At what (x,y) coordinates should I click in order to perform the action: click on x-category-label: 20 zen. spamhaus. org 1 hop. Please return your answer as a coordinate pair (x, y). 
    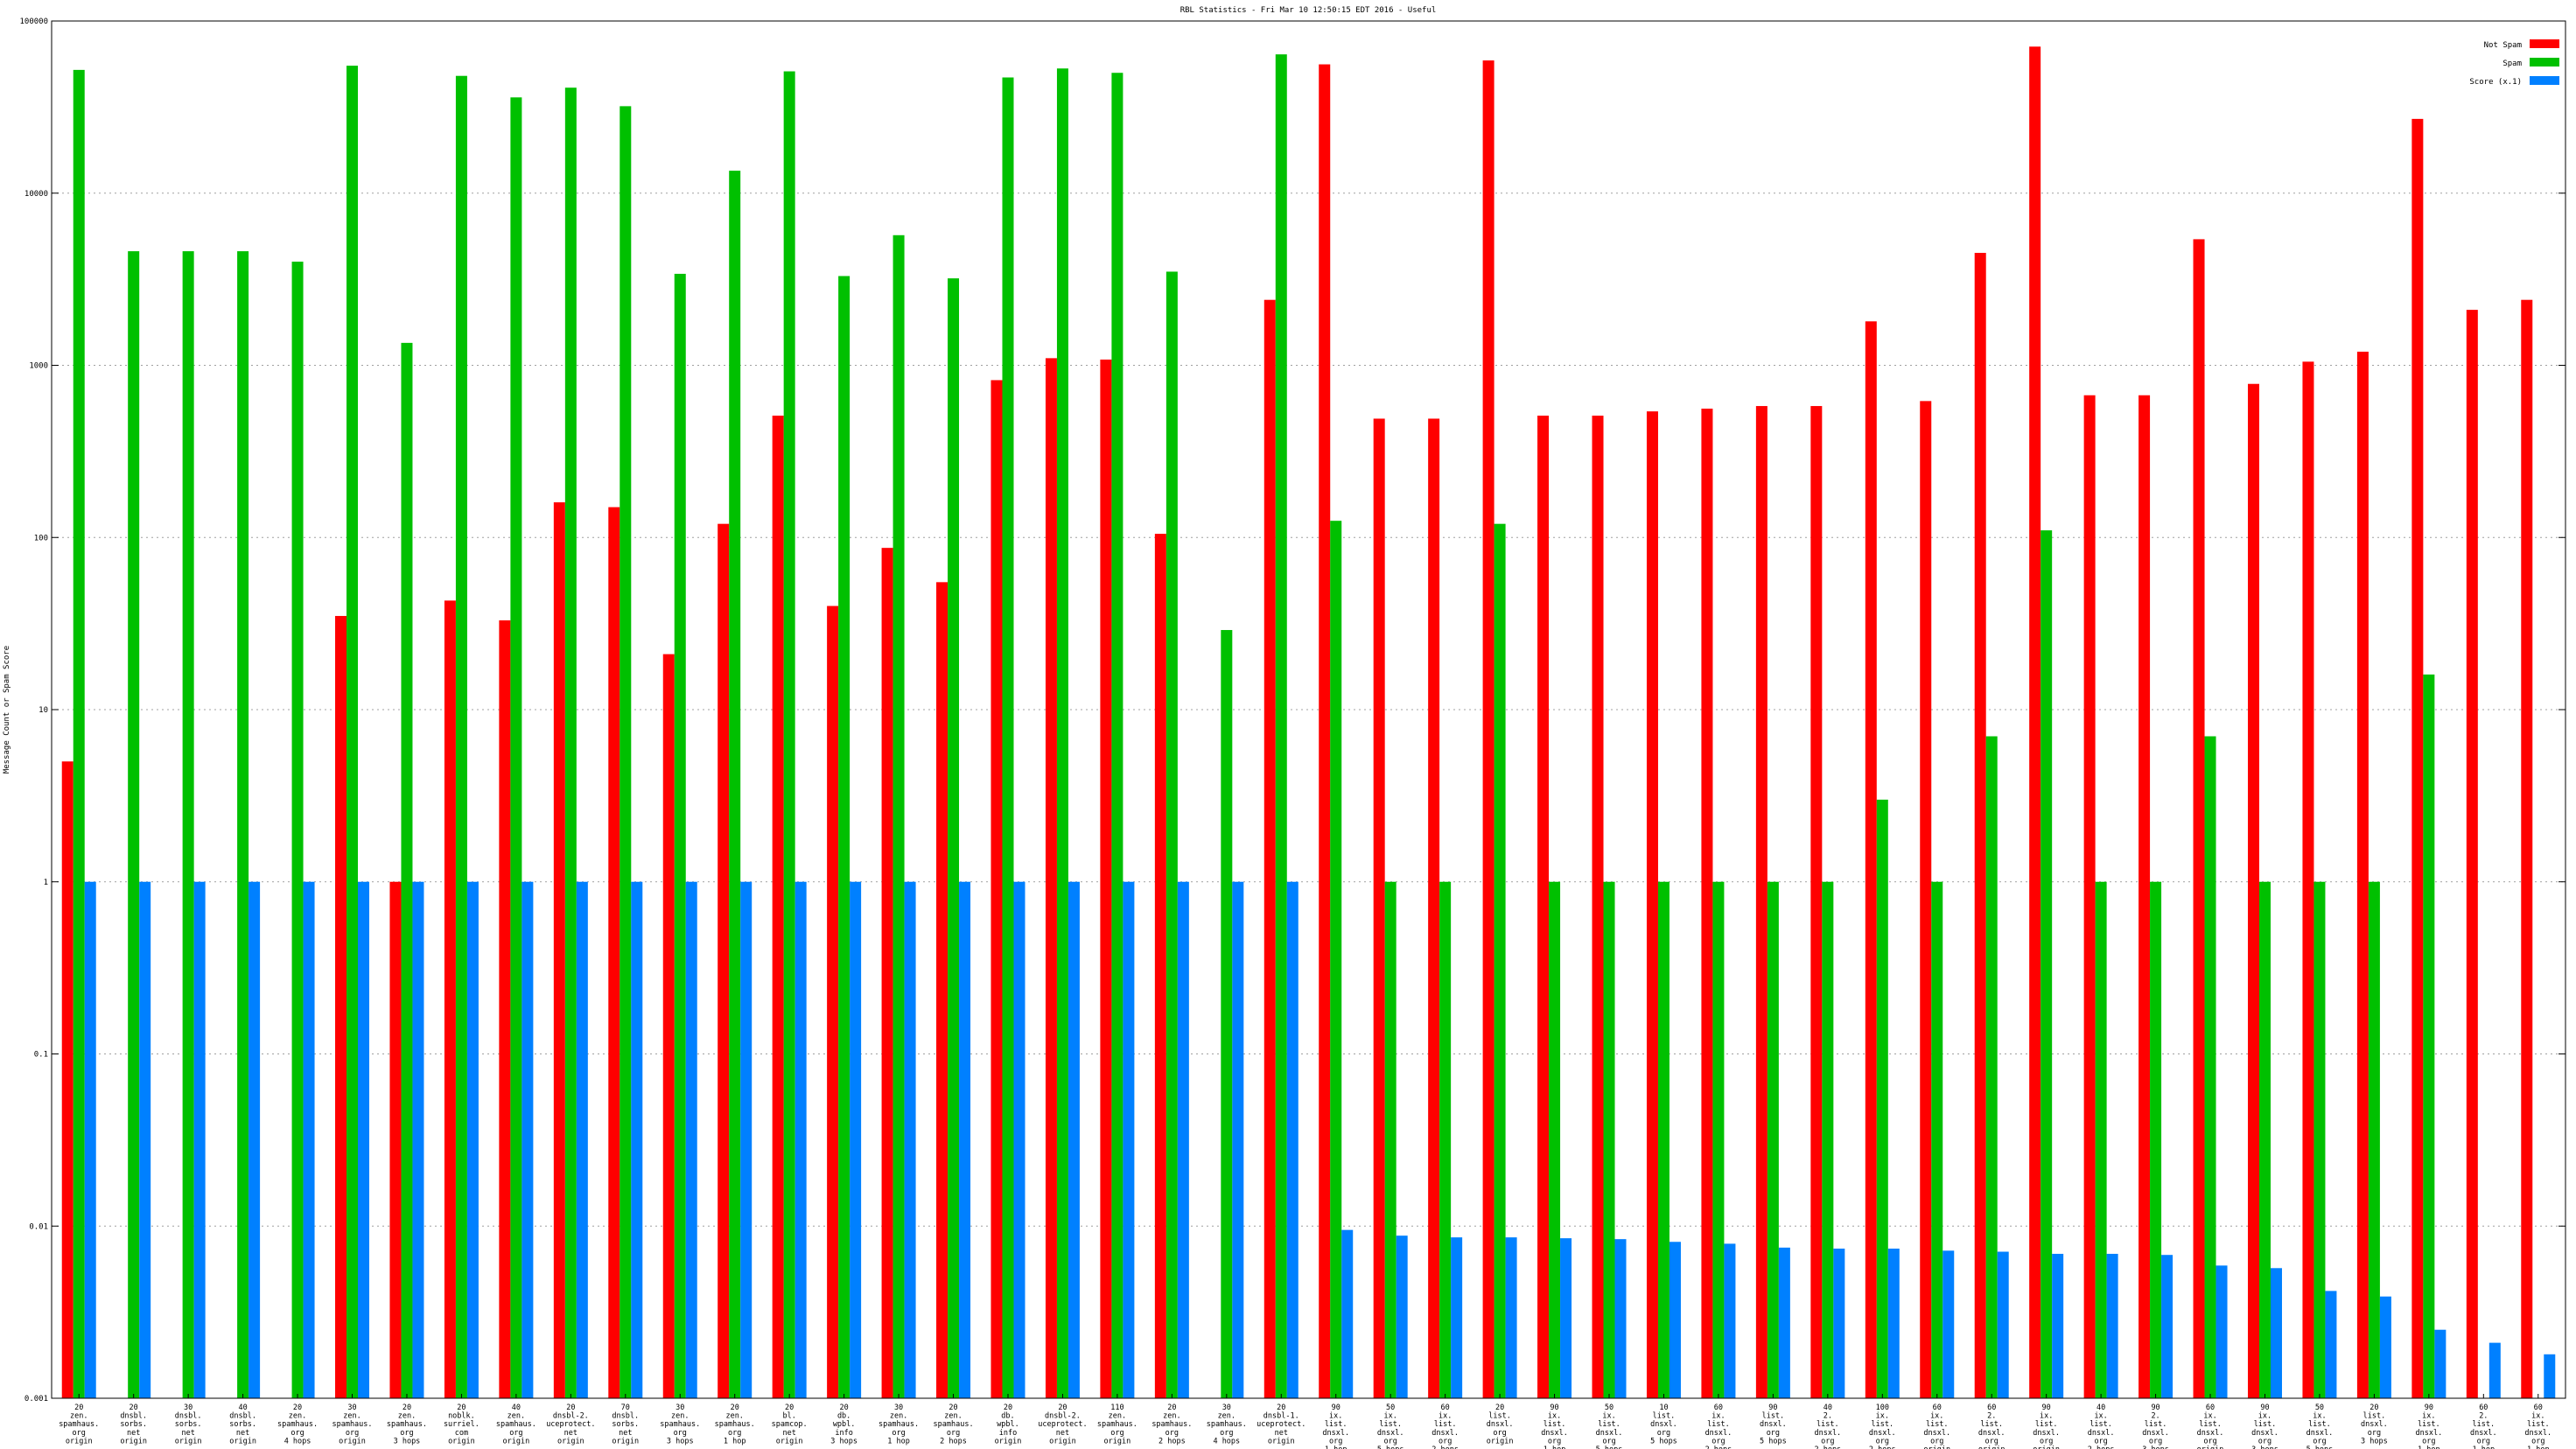
    Looking at the image, I should click on (735, 1425).